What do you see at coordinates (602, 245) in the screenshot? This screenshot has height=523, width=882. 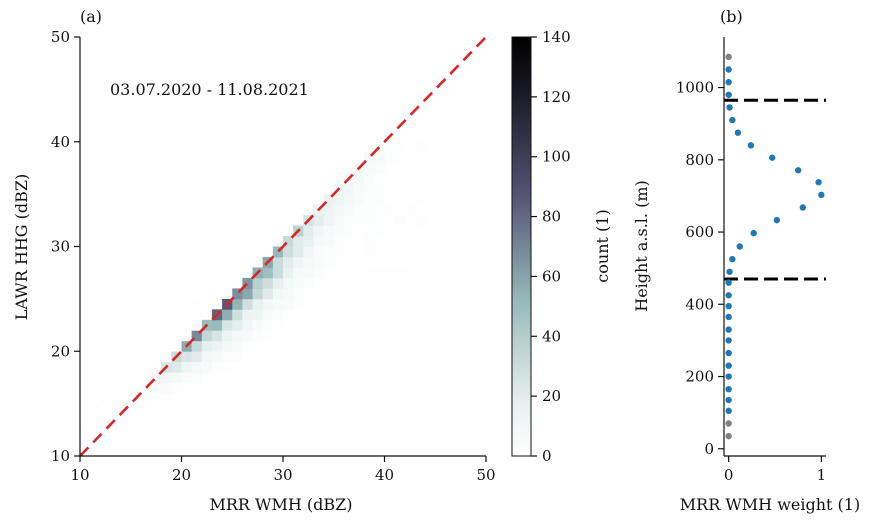 I see `colorbar-label: count (1)` at bounding box center [602, 245].